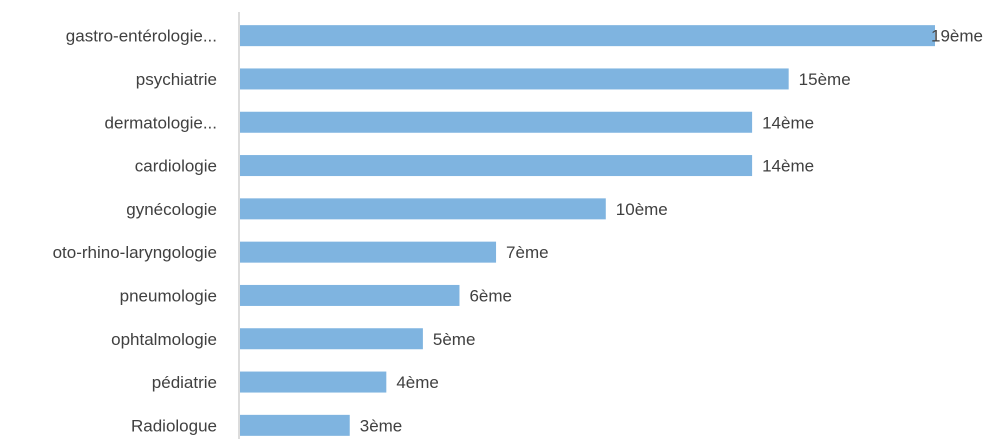 This screenshot has width=994, height=444. Describe the element at coordinates (642, 209) in the screenshot. I see `value-label-4: 10ème` at that location.